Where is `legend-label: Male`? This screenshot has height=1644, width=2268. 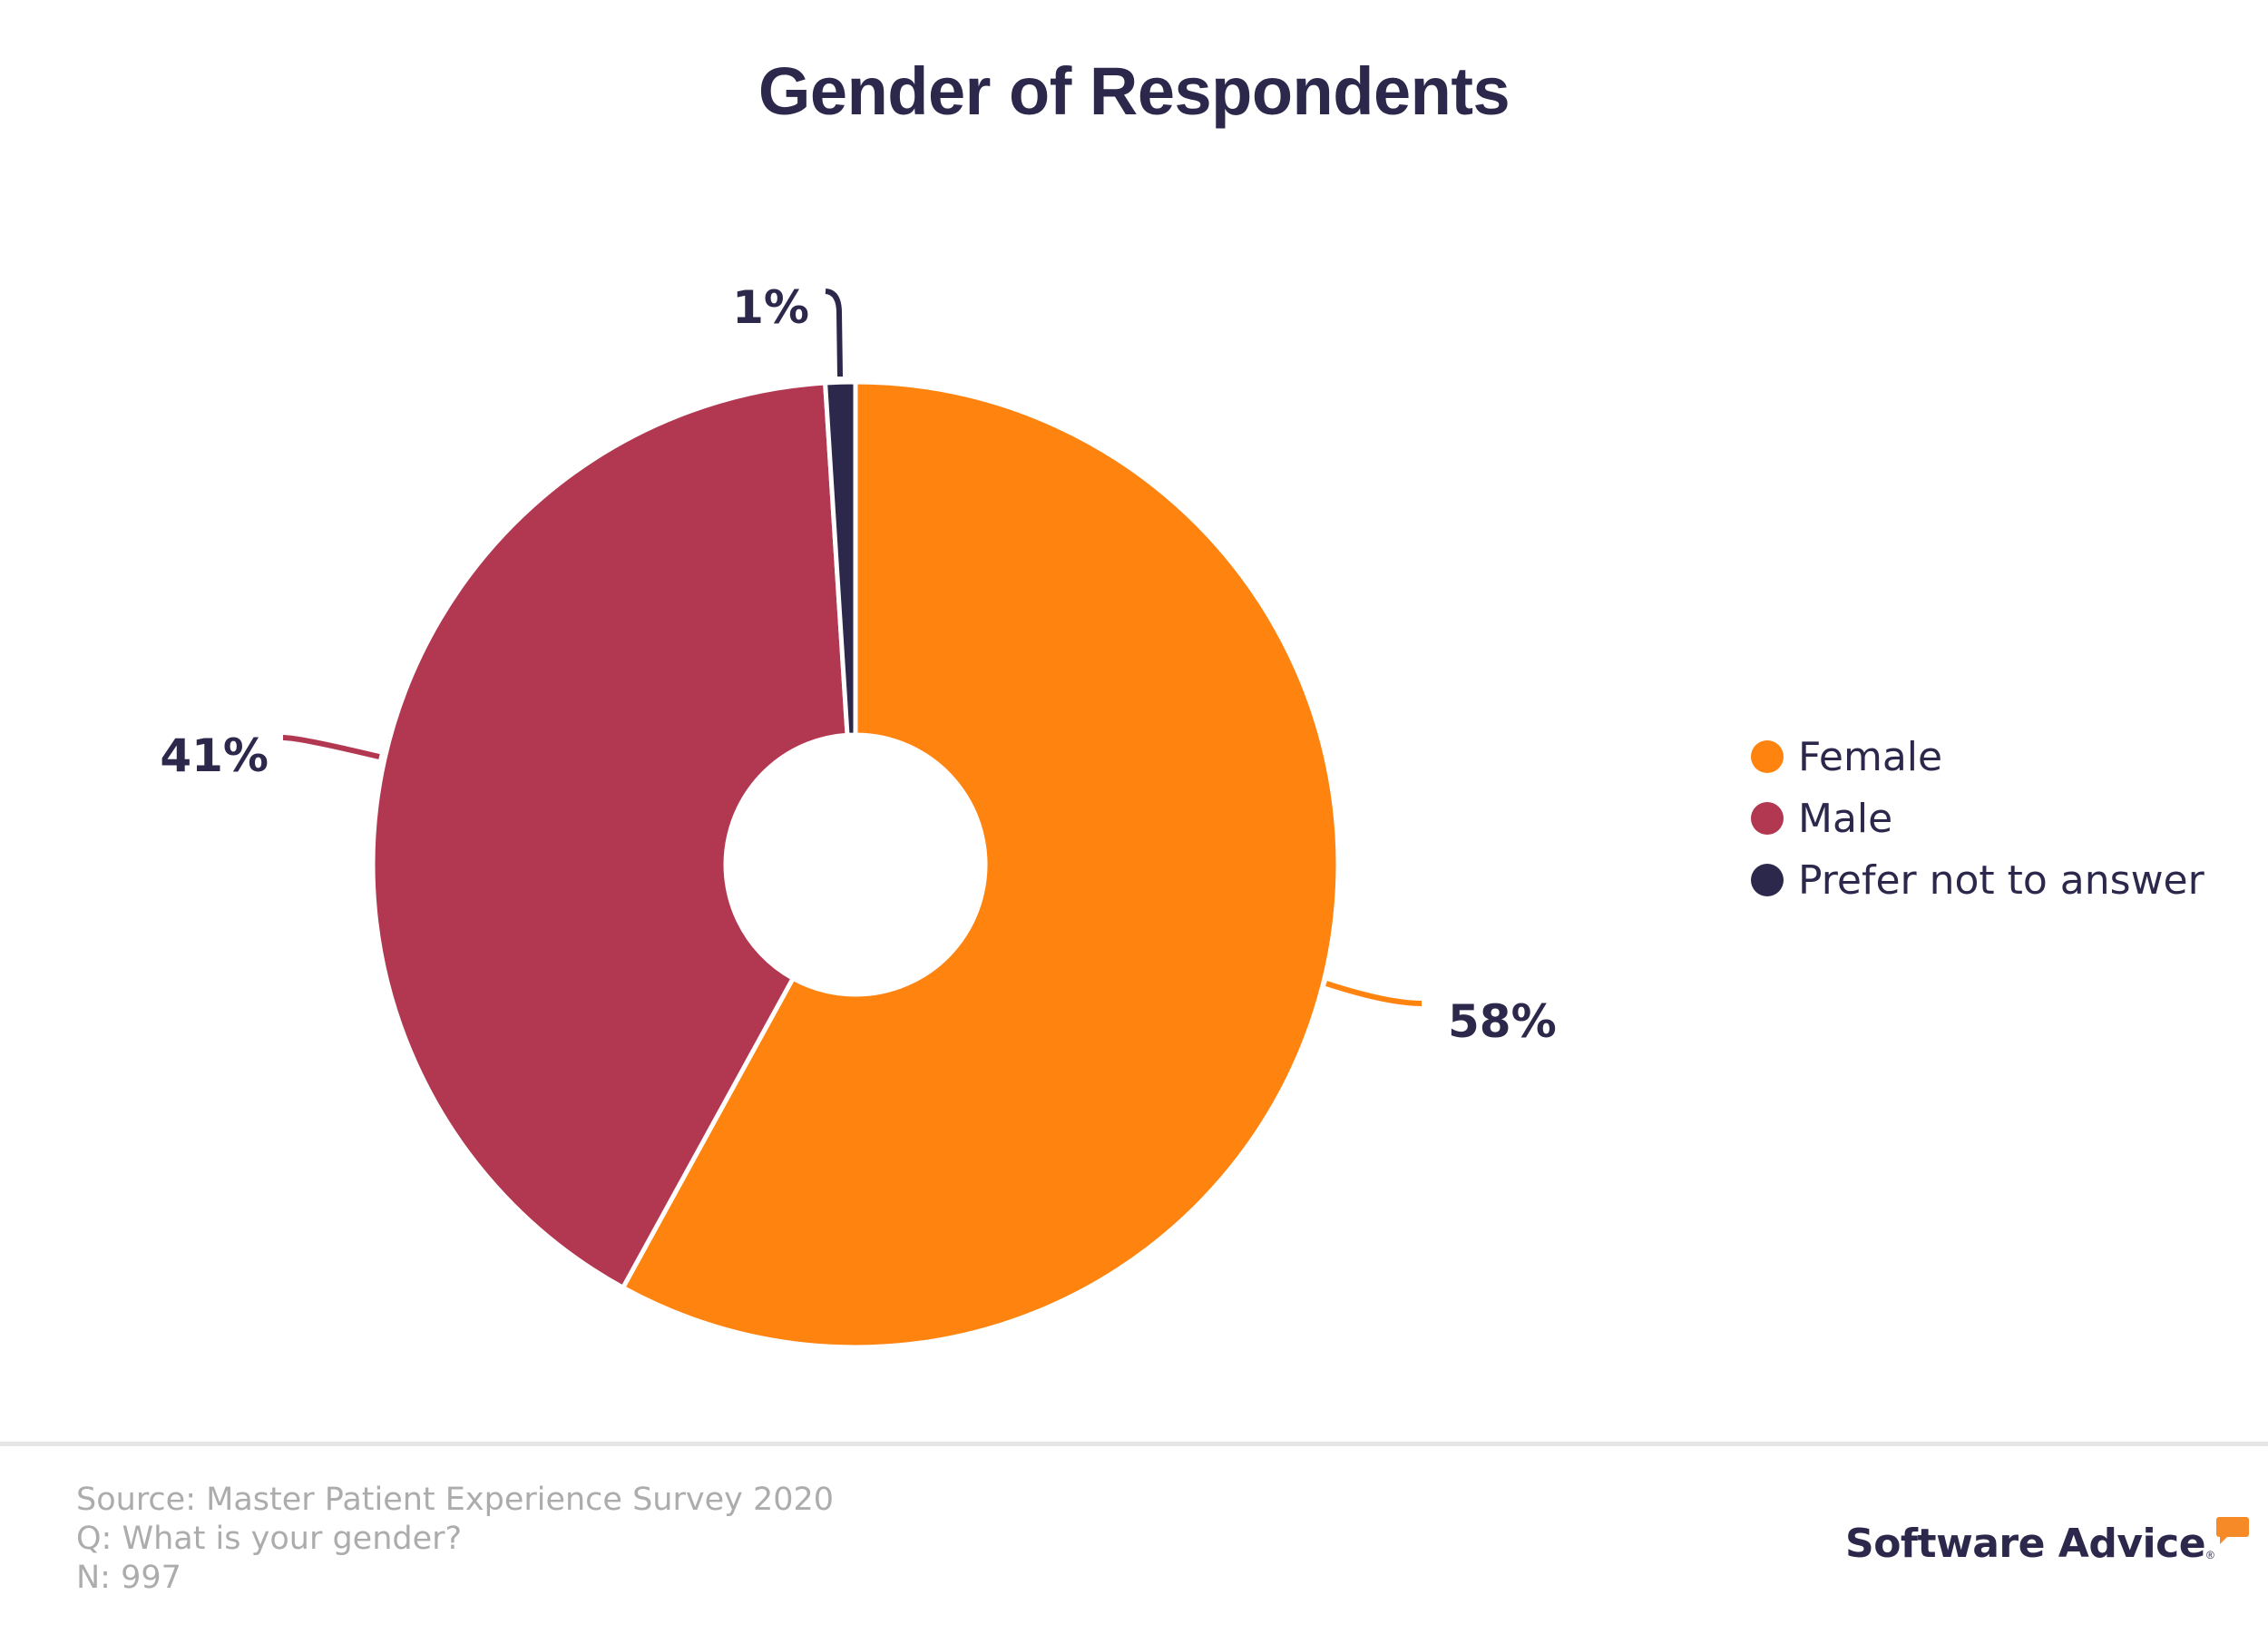
legend-label: Male is located at coordinates (1846, 819).